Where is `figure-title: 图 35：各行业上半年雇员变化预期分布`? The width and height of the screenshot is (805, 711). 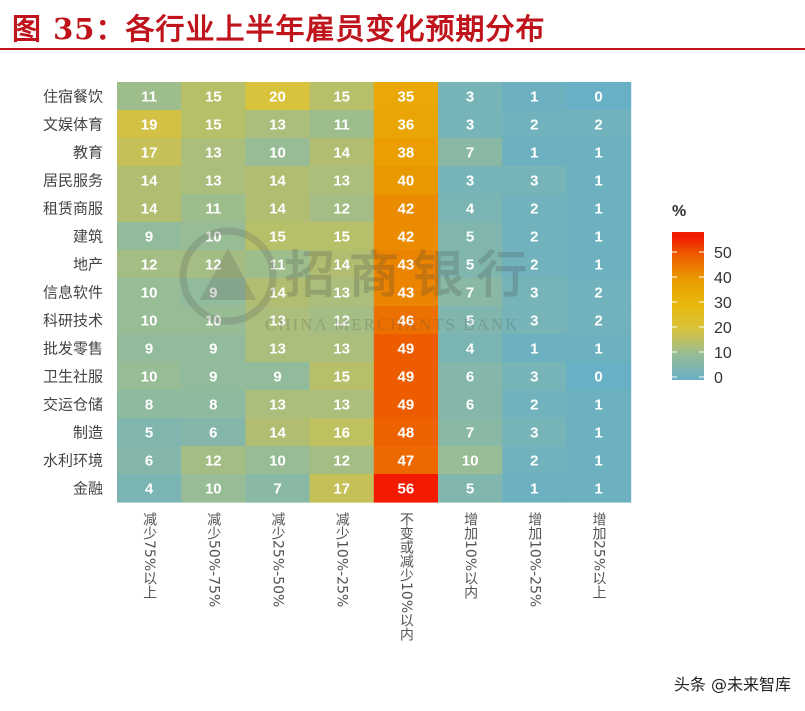
figure-title: 图 35：各行业上半年雇员变化预期分布 is located at coordinates (279, 29).